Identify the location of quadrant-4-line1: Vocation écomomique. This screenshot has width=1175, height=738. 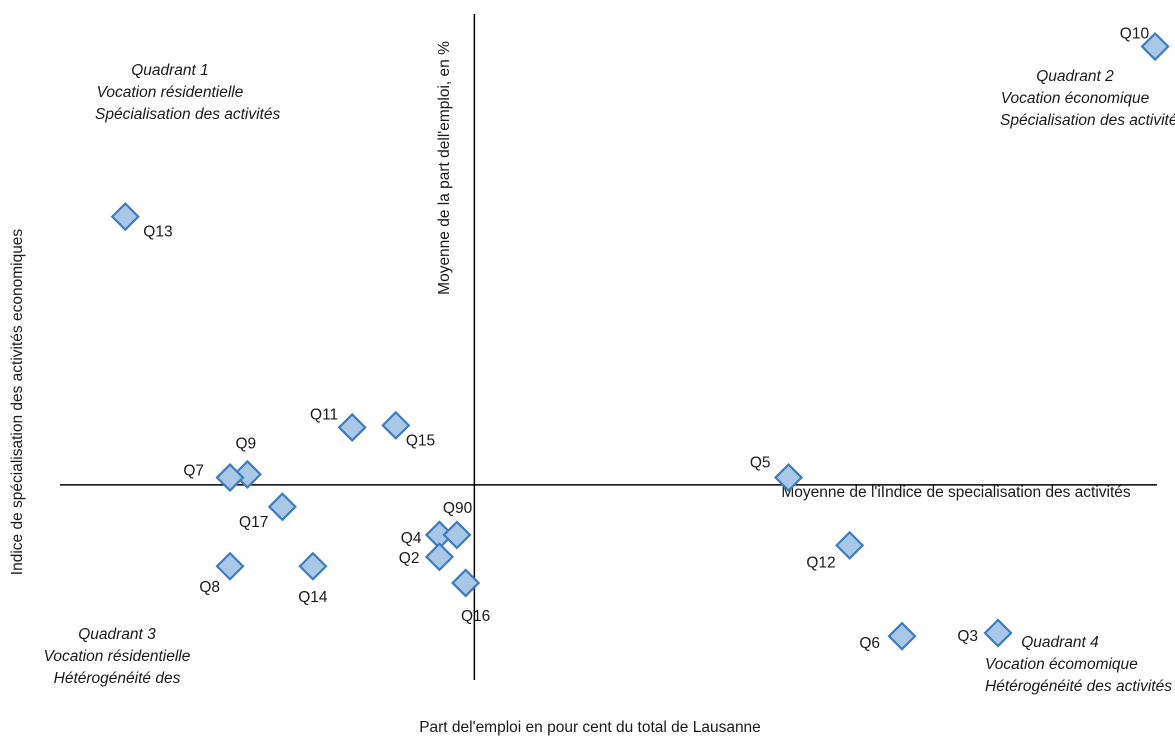
(1061, 664).